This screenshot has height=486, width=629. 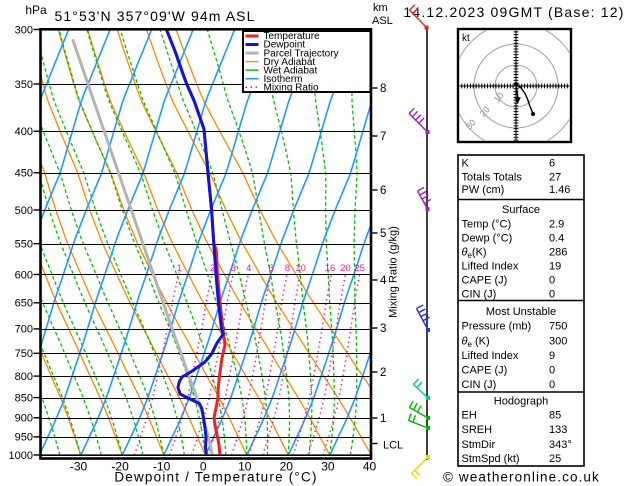 What do you see at coordinates (474, 252) in the screenshot?
I see `svg-text: θe(K)` at bounding box center [474, 252].